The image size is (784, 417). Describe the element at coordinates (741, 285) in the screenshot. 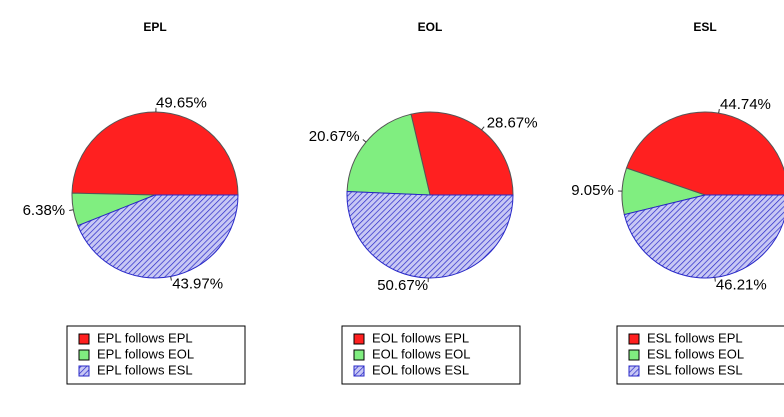

I see `slice-label: 46.21%` at that location.